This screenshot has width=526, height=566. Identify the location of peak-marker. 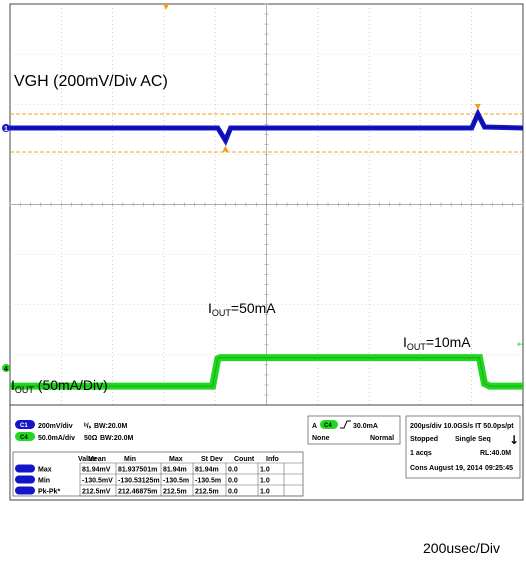
(477, 106).